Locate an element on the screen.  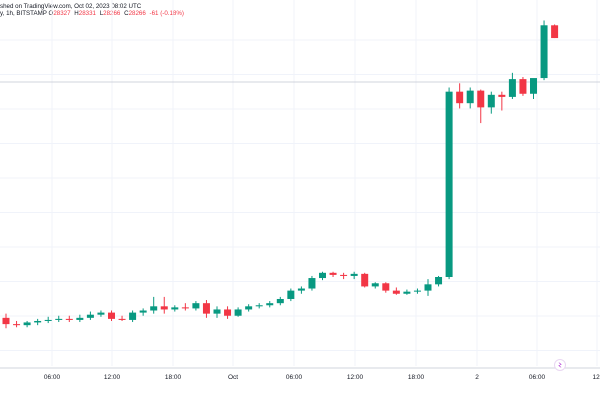
ohlc-change: -61 (-0.18%) is located at coordinates (166, 13).